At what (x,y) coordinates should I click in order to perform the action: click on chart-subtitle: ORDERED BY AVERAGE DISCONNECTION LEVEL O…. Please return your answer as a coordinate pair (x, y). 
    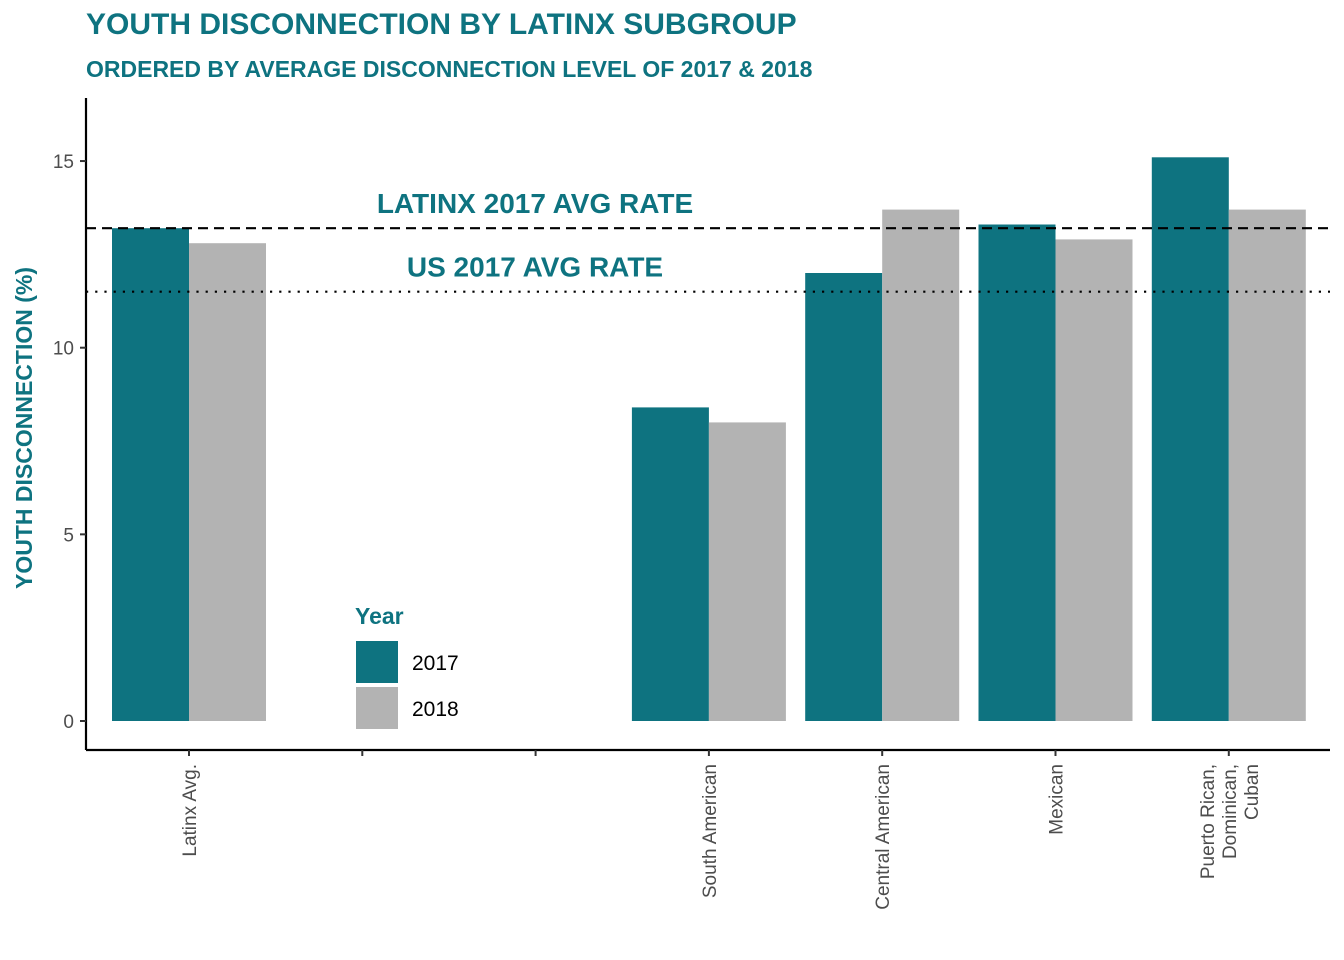
    Looking at the image, I should click on (449, 69).